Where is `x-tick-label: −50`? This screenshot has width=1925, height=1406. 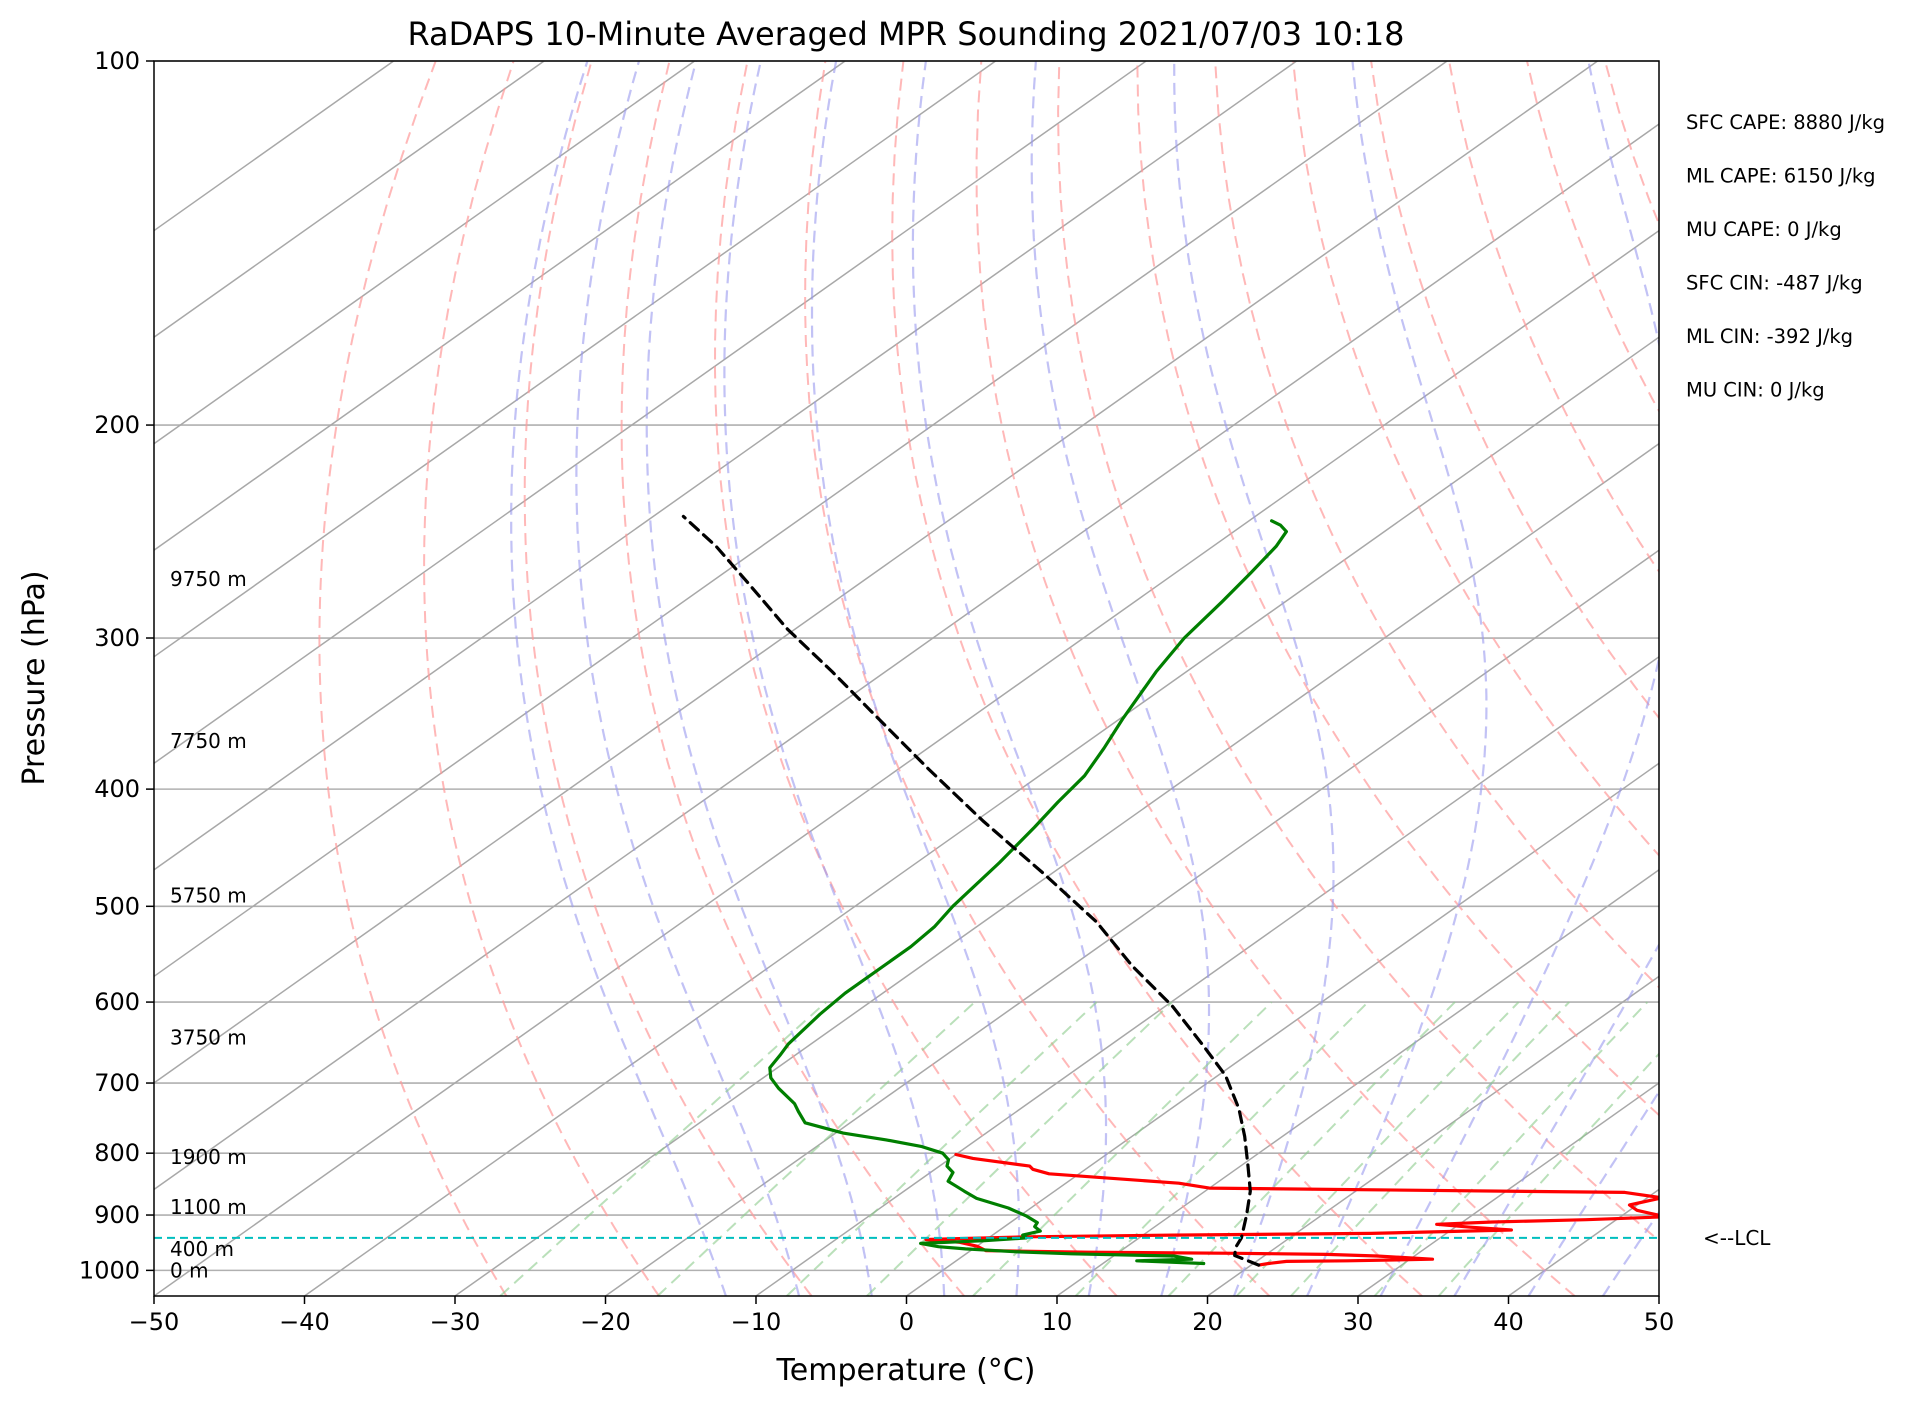 x-tick-label: −50 is located at coordinates (154, 1322).